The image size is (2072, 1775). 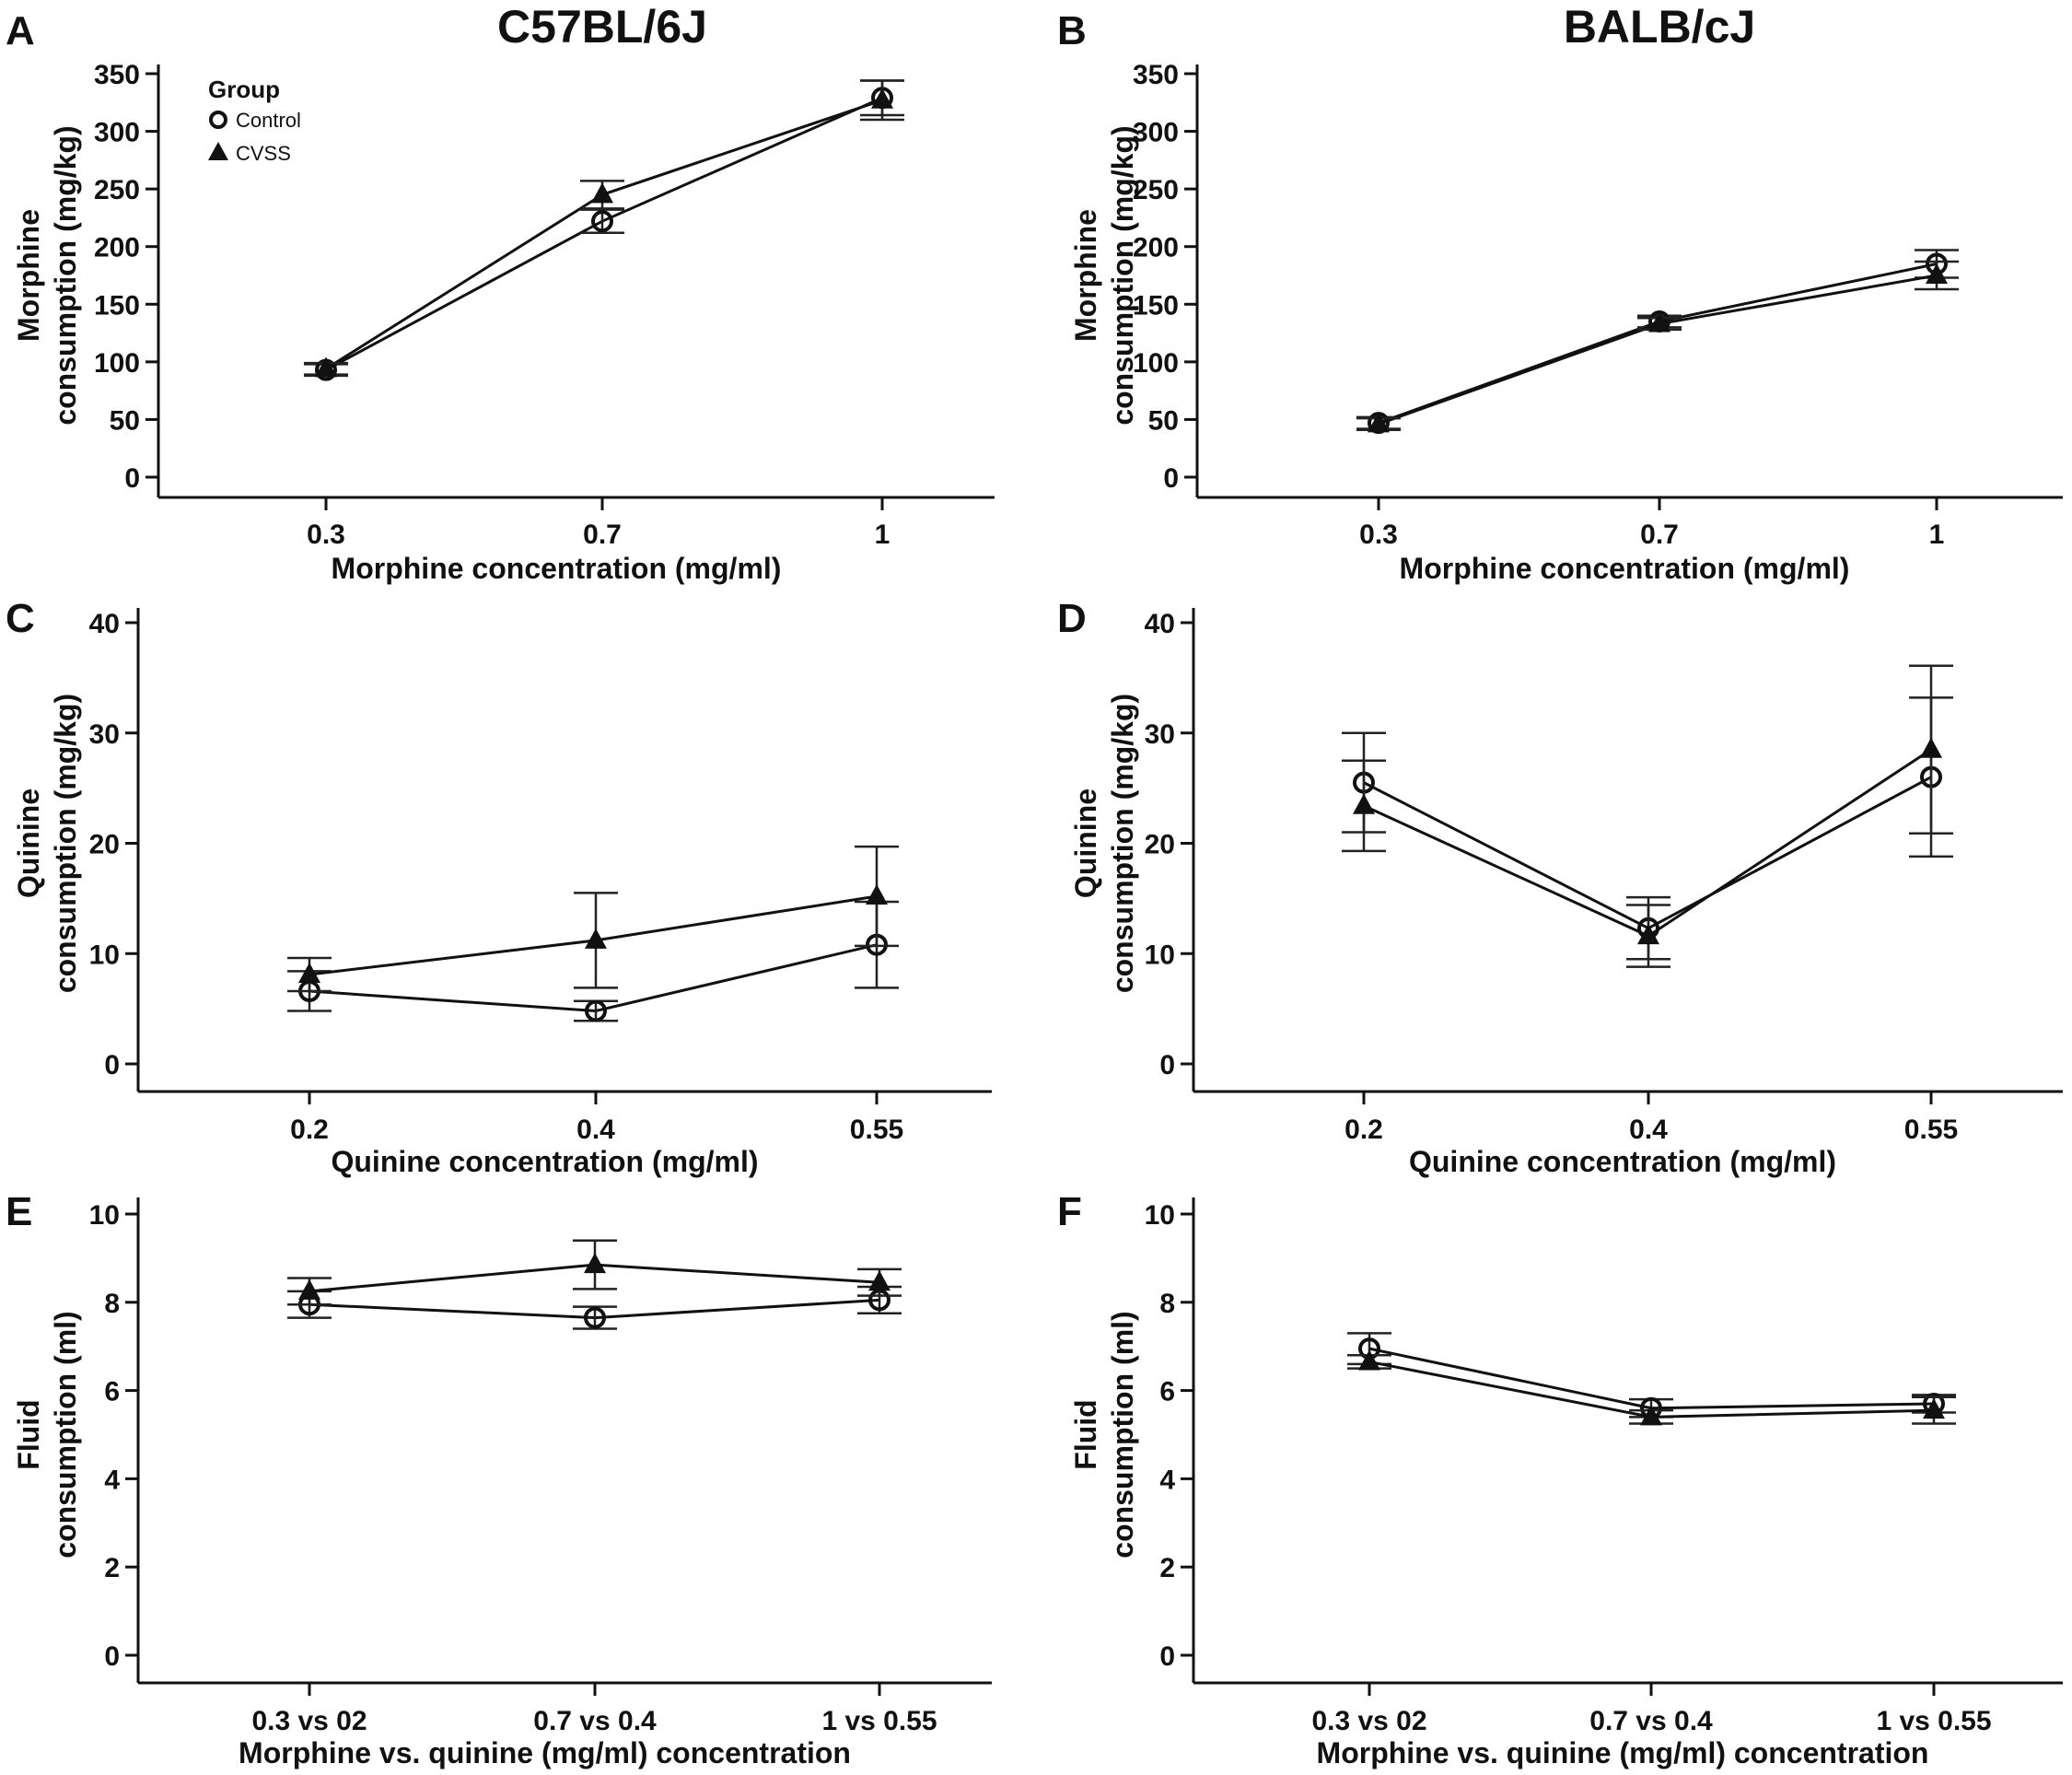 I want to click on legend-cvss-label: CVSS, so click(x=263, y=153).